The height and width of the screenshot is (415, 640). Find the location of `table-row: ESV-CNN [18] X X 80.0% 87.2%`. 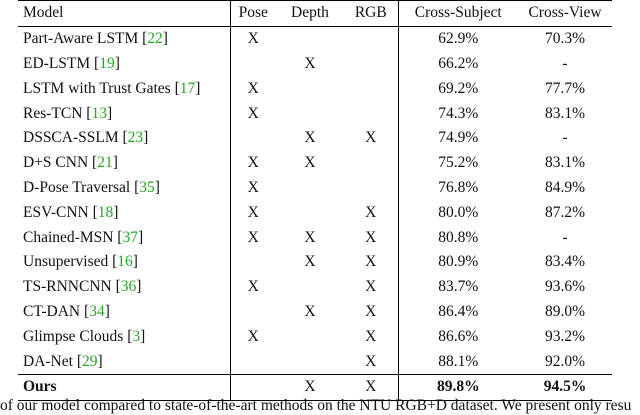

table-row: ESV-CNN [18] X X 80.0% 87.2% is located at coordinates (315, 213).